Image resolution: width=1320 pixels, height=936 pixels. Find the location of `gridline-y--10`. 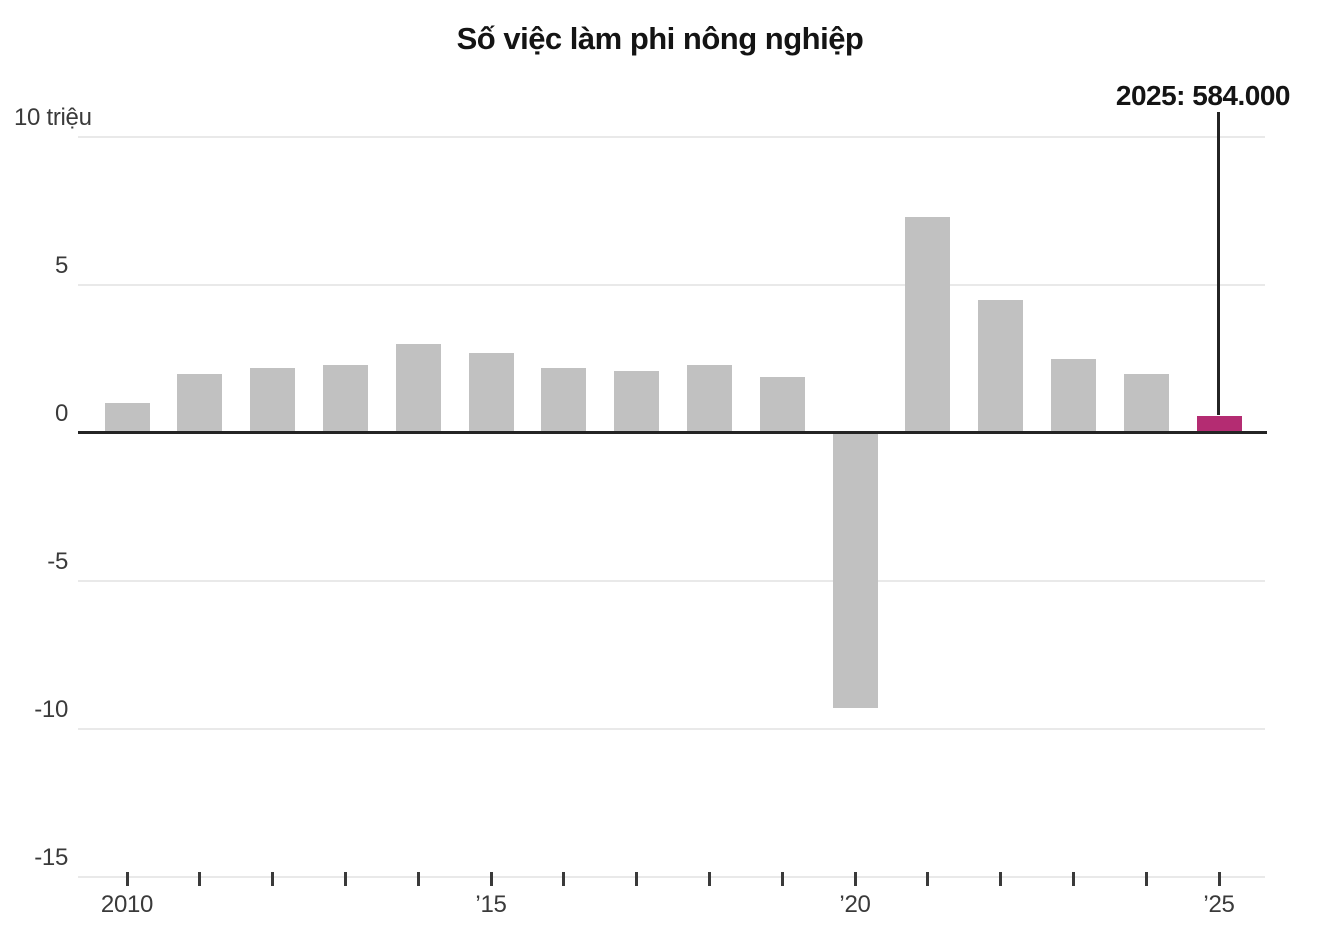

gridline-y--10 is located at coordinates (671, 729).